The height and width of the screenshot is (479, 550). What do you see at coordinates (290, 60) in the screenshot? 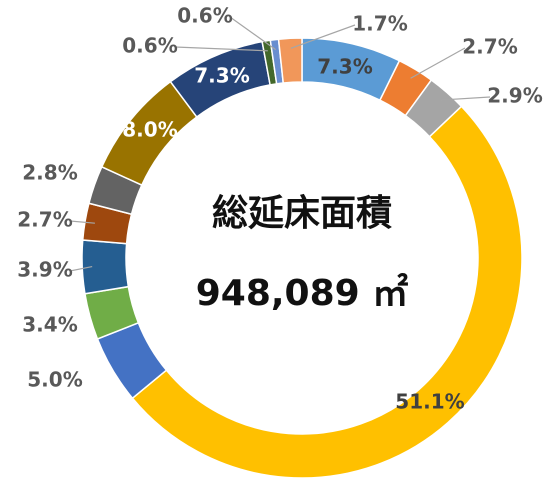
I see `donut-segment` at bounding box center [290, 60].